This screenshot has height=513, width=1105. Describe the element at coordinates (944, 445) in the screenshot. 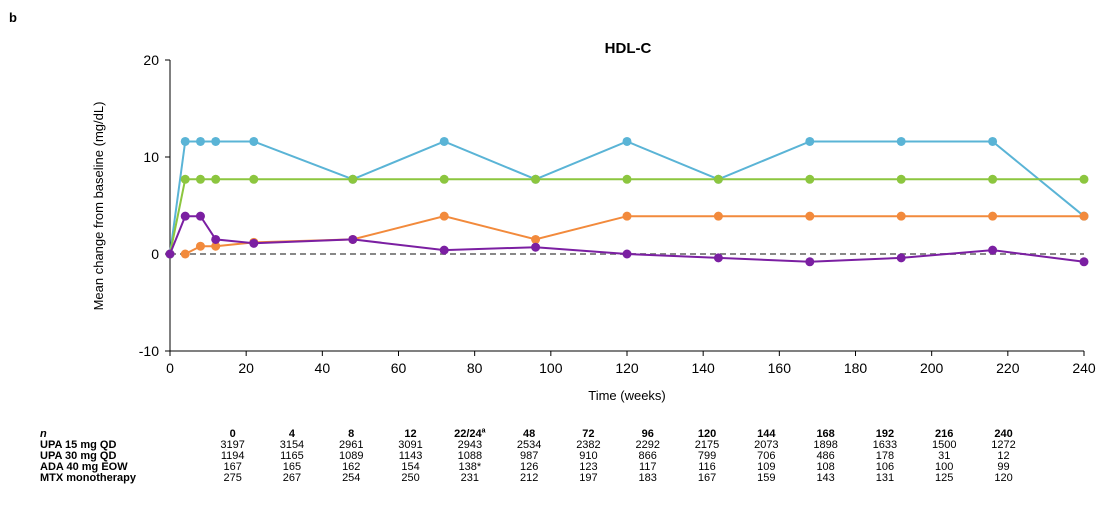

I see `n-table-cell: 1500` at that location.